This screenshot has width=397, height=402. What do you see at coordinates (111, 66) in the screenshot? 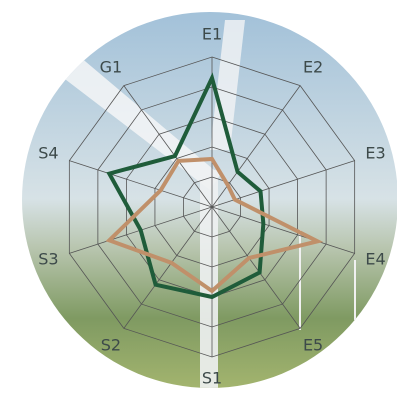
I see `axis-label: G1` at bounding box center [111, 66].